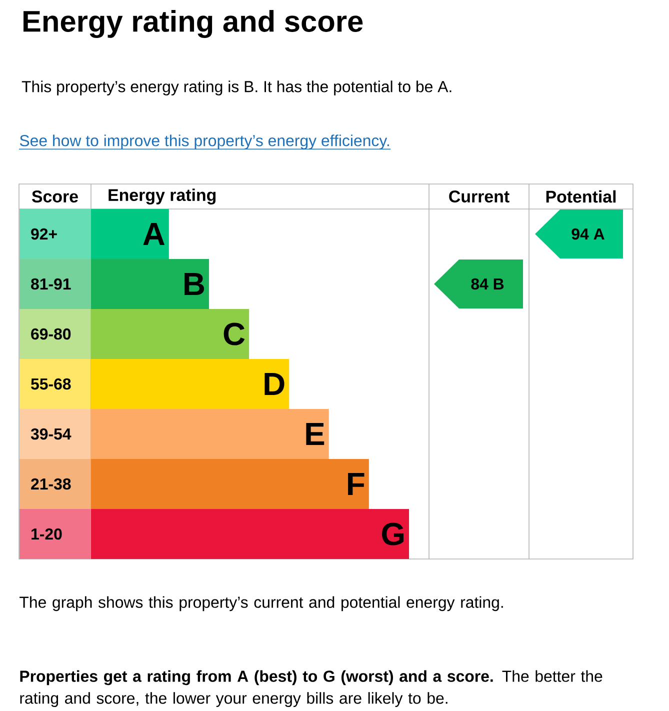  What do you see at coordinates (204, 142) in the screenshot?
I see `text: See how to improve this property’s energy efficiency.` at bounding box center [204, 142].